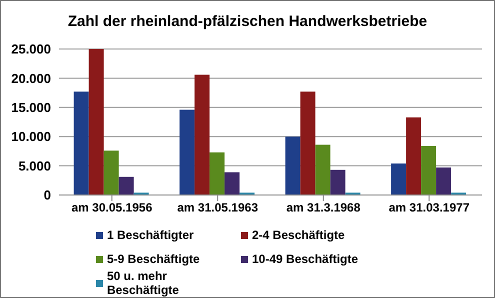 This screenshot has height=298, width=495. What do you see at coordinates (298, 235) in the screenshot?
I see `legend-label: 2-4 Beschäftigte` at bounding box center [298, 235].